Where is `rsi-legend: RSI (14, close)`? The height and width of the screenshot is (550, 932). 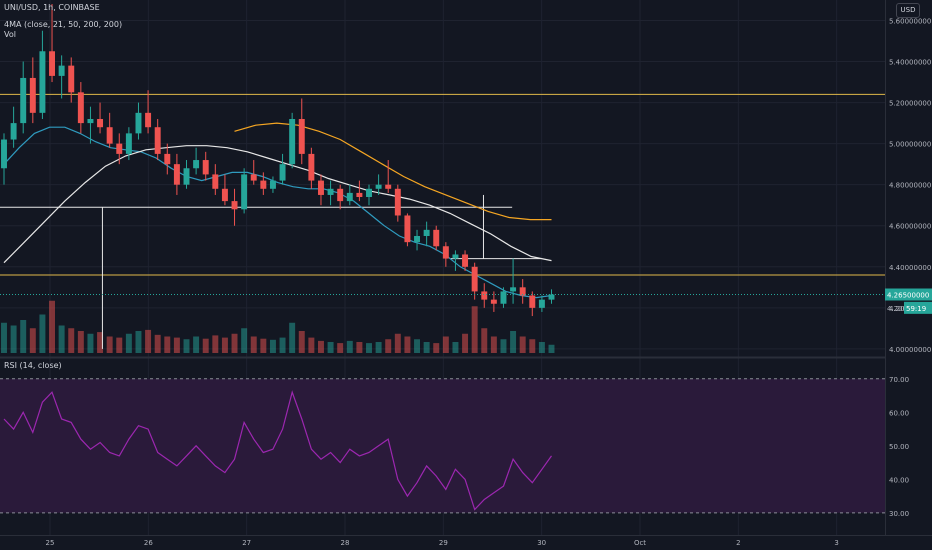
rsi-legend: RSI (14, close) is located at coordinates (33, 365).